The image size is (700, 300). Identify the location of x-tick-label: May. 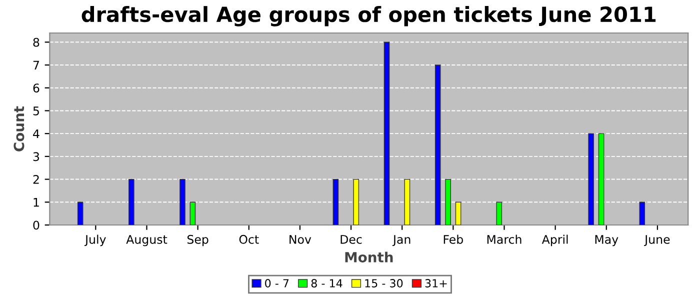
(606, 240).